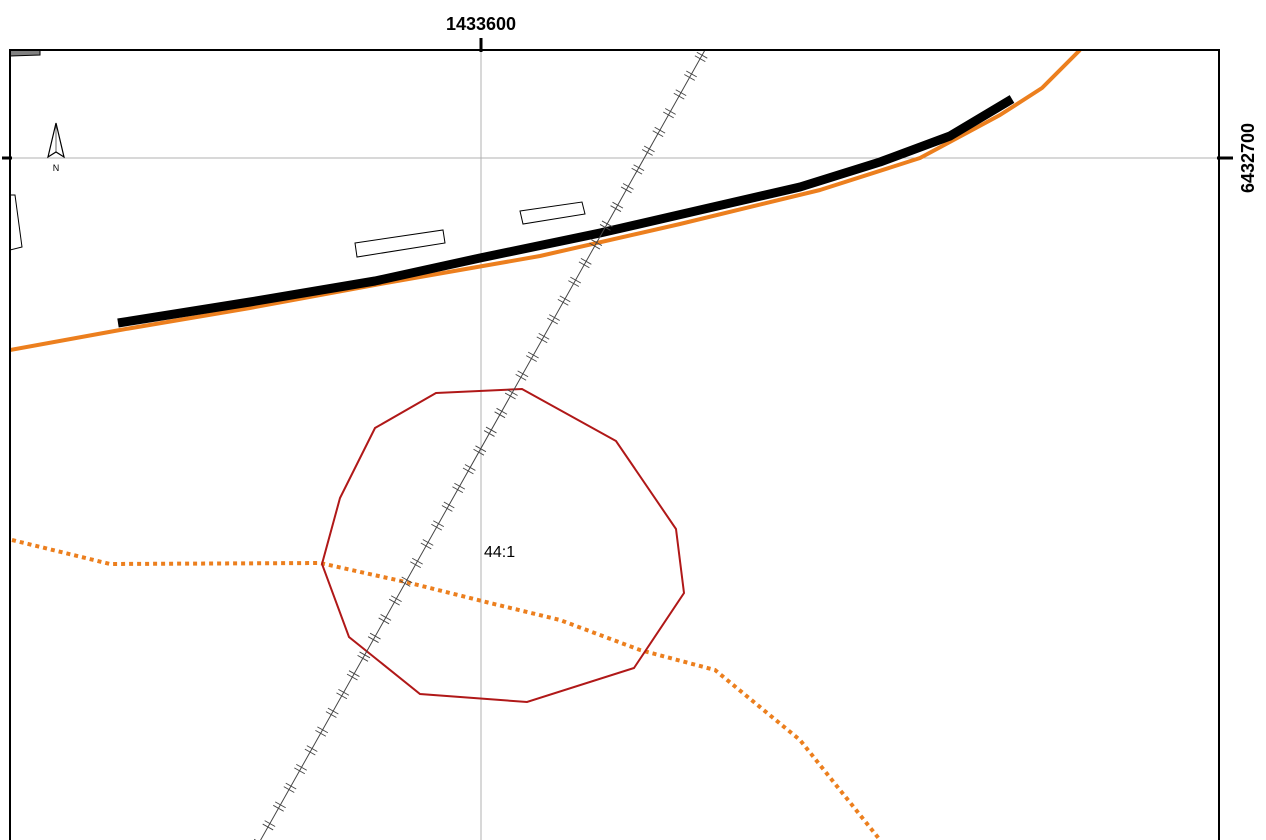 The image size is (1266, 840). I want to click on parcel-label: 44:1, so click(499, 552).